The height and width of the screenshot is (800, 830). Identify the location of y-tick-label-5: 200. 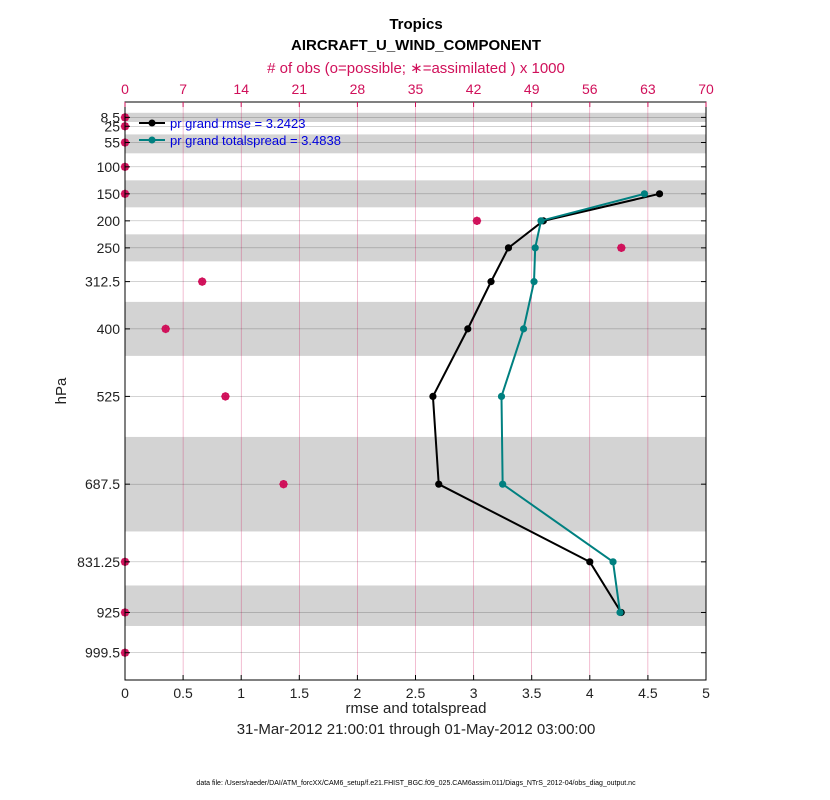
(109, 221).